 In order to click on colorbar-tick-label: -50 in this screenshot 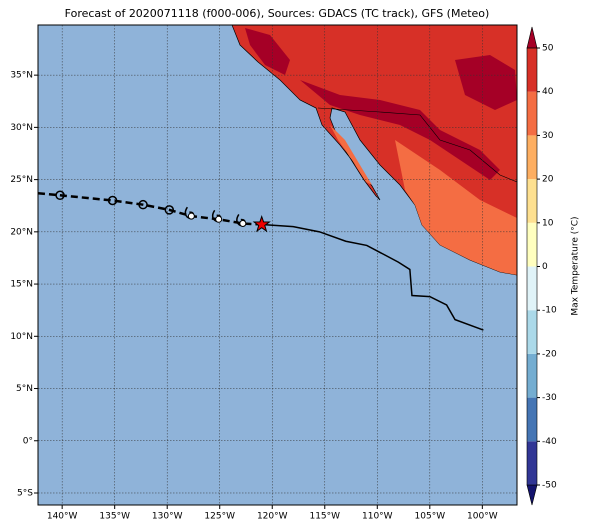, I will do `click(549, 486)`.